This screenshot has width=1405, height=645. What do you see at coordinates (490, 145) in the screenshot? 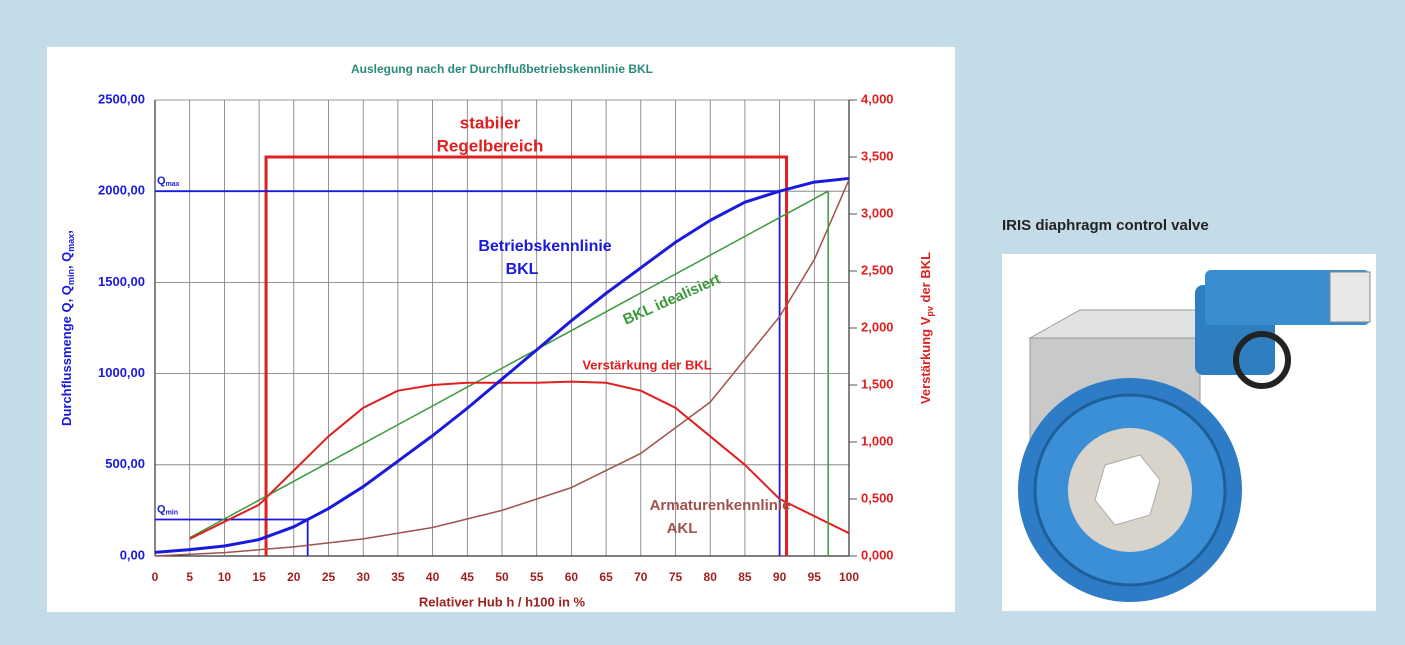
I see `annotation: Regelbereich` at bounding box center [490, 145].